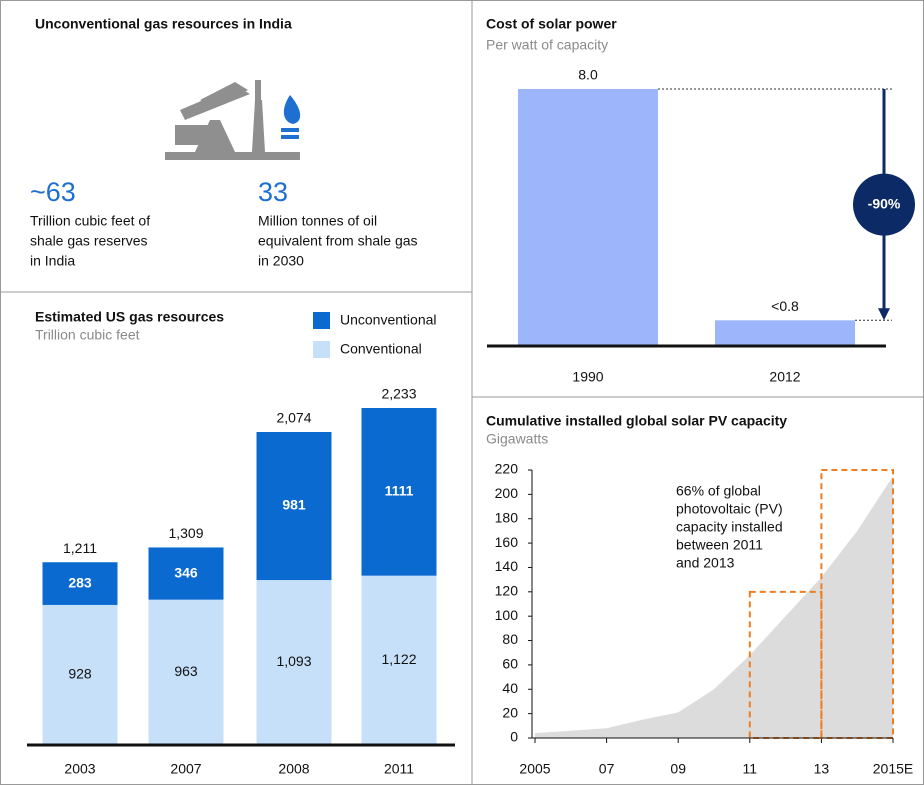 This screenshot has width=924, height=785. I want to click on total-label: 2,074, so click(293, 418).